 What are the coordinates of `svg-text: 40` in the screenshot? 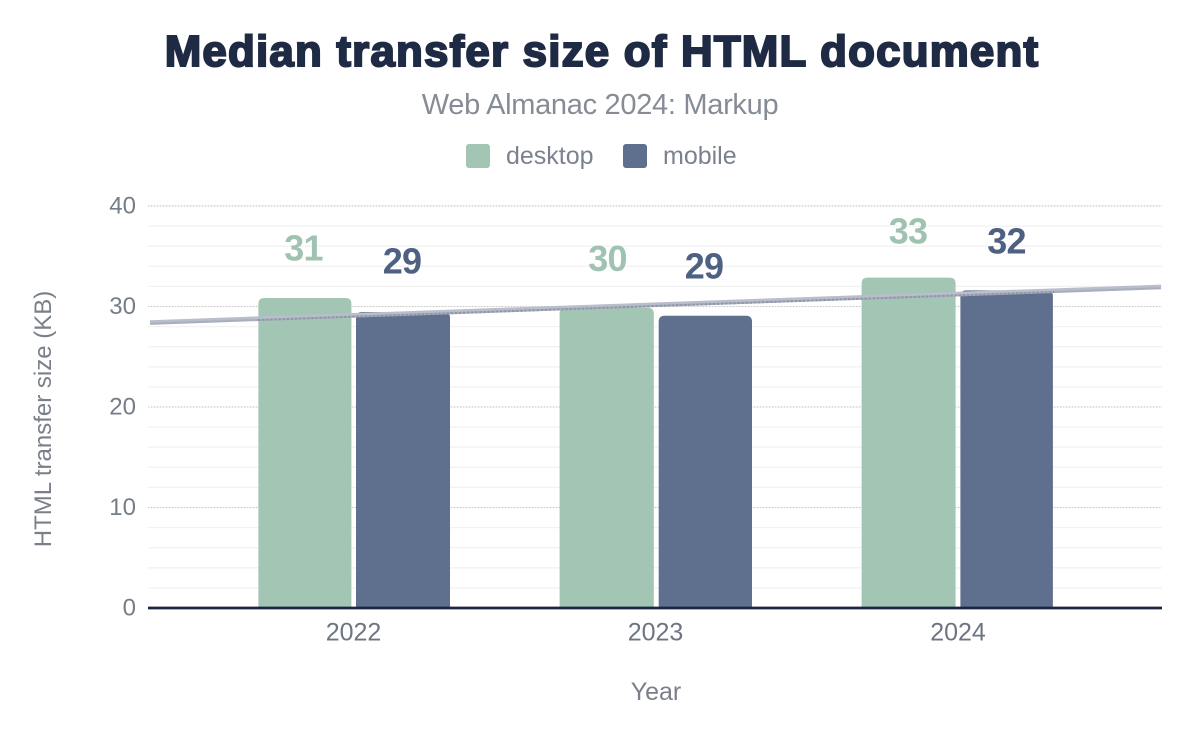 It's located at (122, 205).